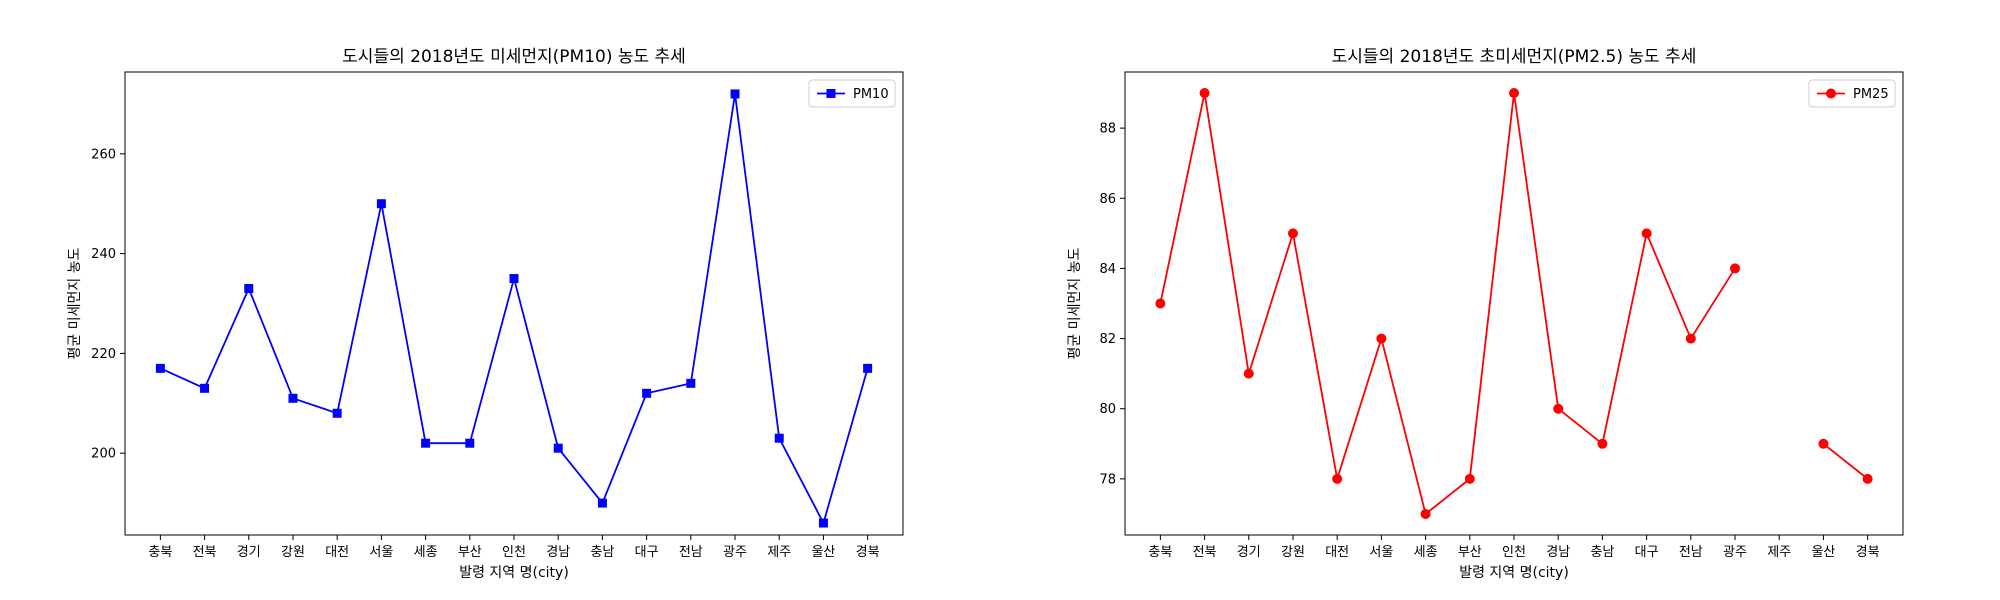 Image resolution: width=2000 pixels, height=600 pixels. I want to click on legend: PM10, so click(852, 93).